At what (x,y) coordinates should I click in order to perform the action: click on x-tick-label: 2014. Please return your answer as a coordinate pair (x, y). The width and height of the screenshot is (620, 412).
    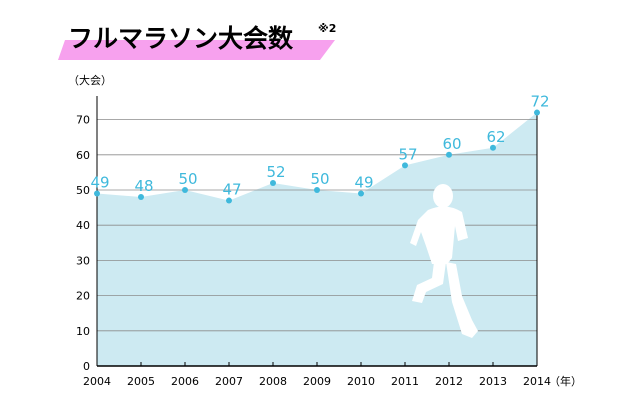
    Looking at the image, I should click on (537, 381).